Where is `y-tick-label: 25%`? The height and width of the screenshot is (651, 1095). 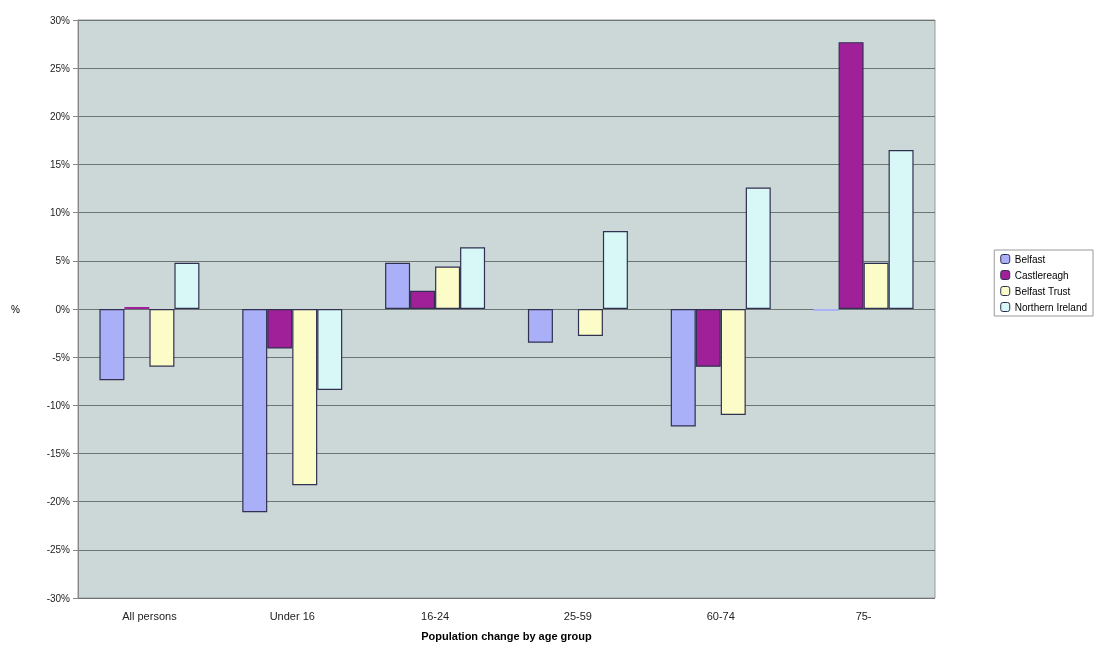
y-tick-label: 25% is located at coordinates (60, 68).